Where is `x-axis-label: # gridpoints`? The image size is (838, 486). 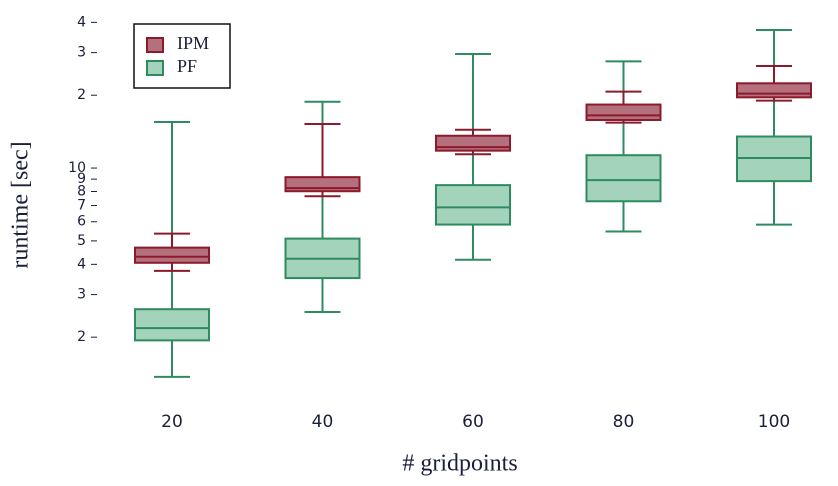
x-axis-label: # gridpoints is located at coordinates (459, 464).